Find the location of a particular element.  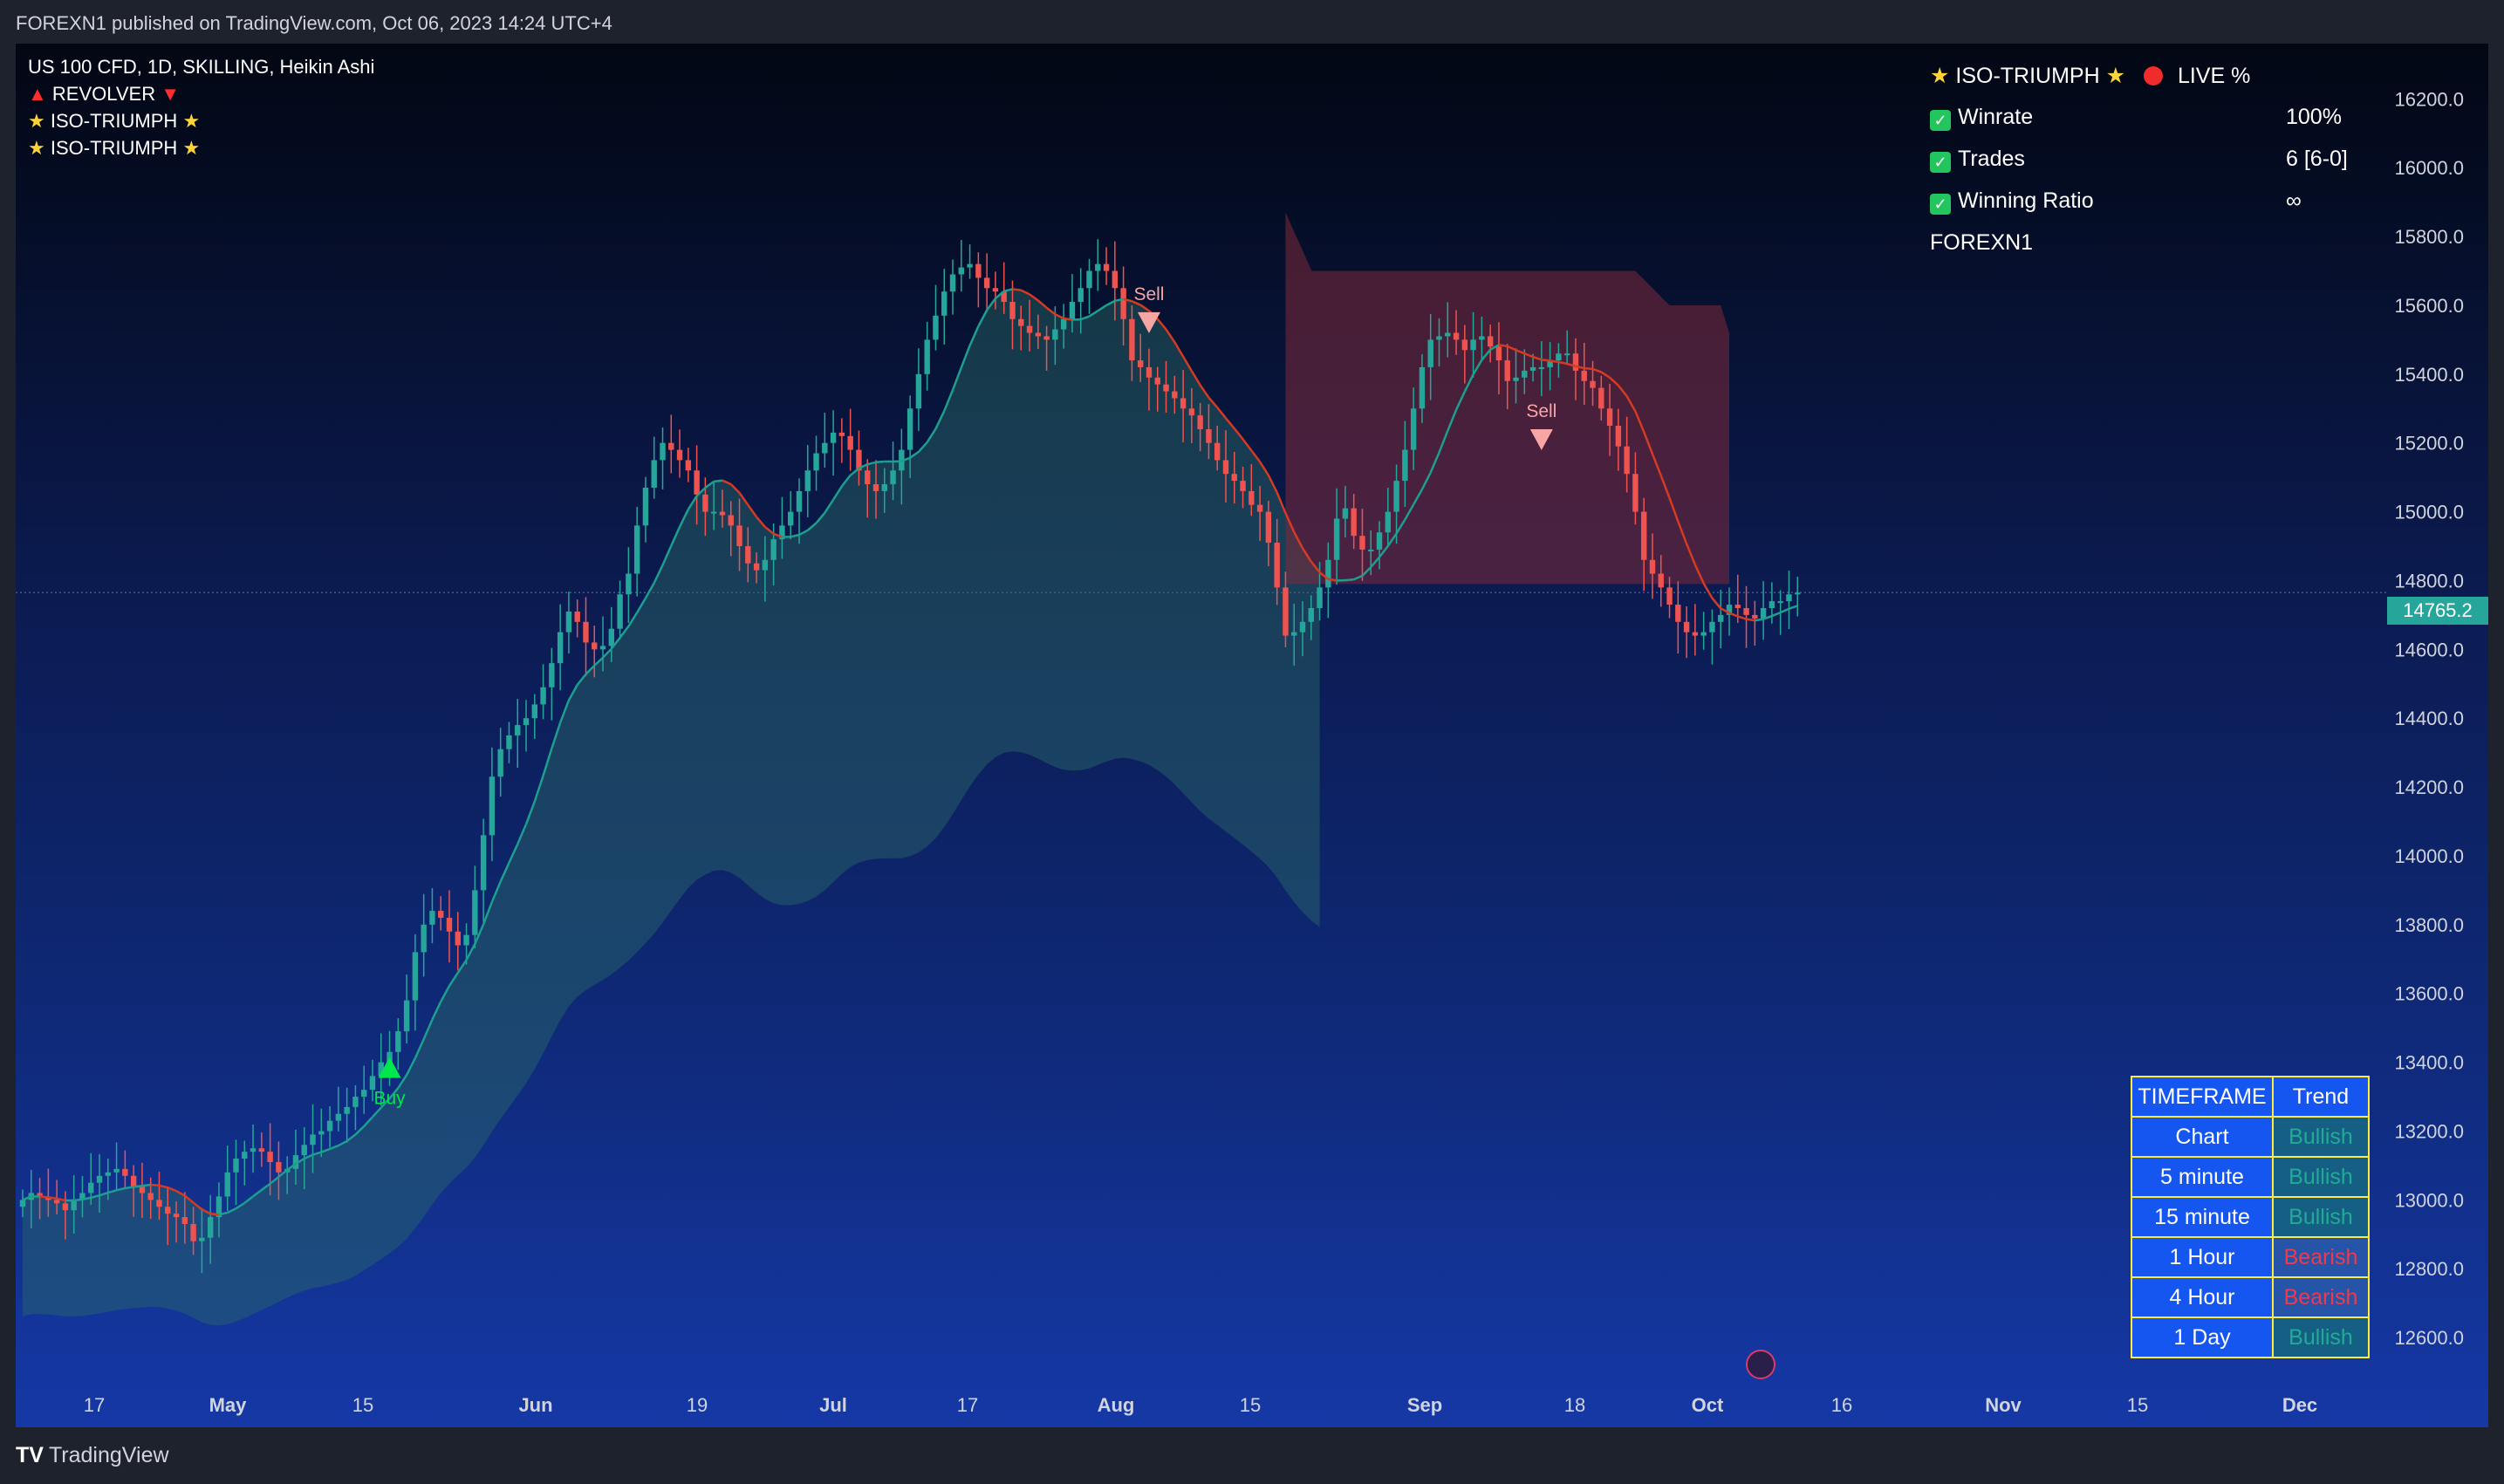

legend-revolver: ▲ REVOLVER ▼ is located at coordinates (104, 94).